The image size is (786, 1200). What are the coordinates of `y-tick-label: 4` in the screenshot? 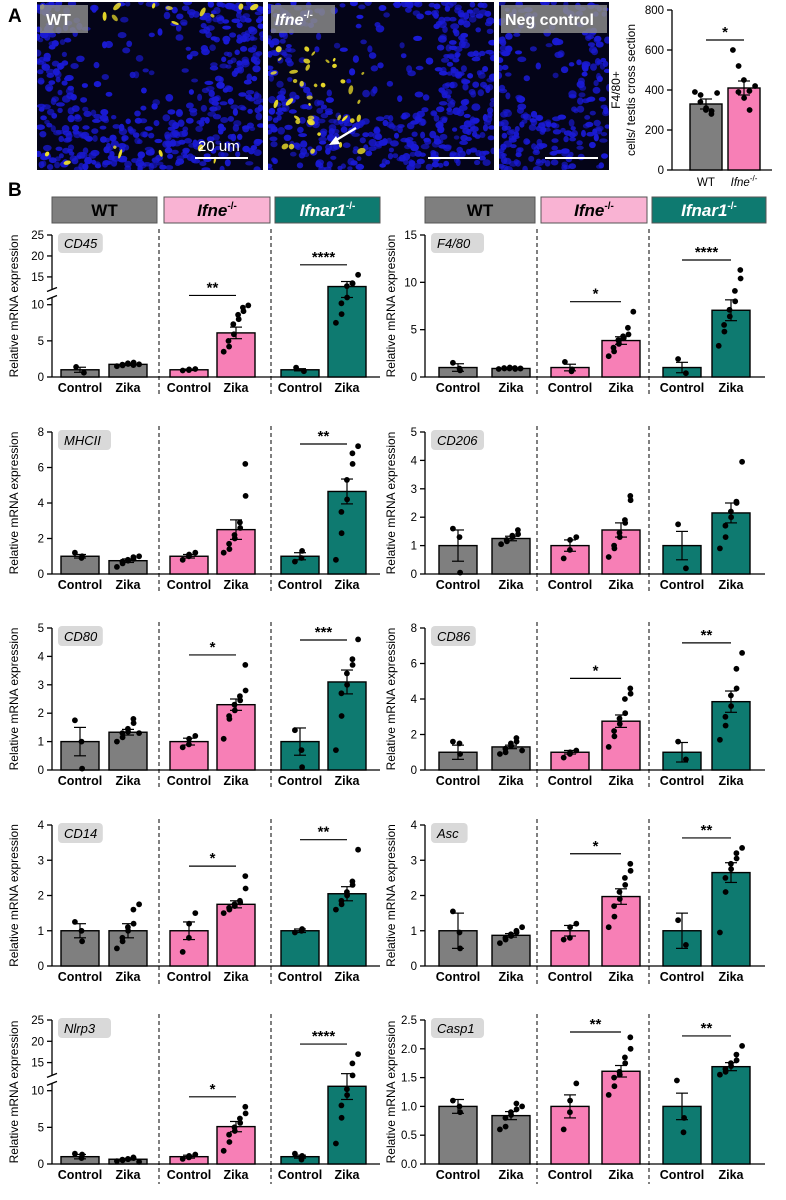 It's located at (41, 657).